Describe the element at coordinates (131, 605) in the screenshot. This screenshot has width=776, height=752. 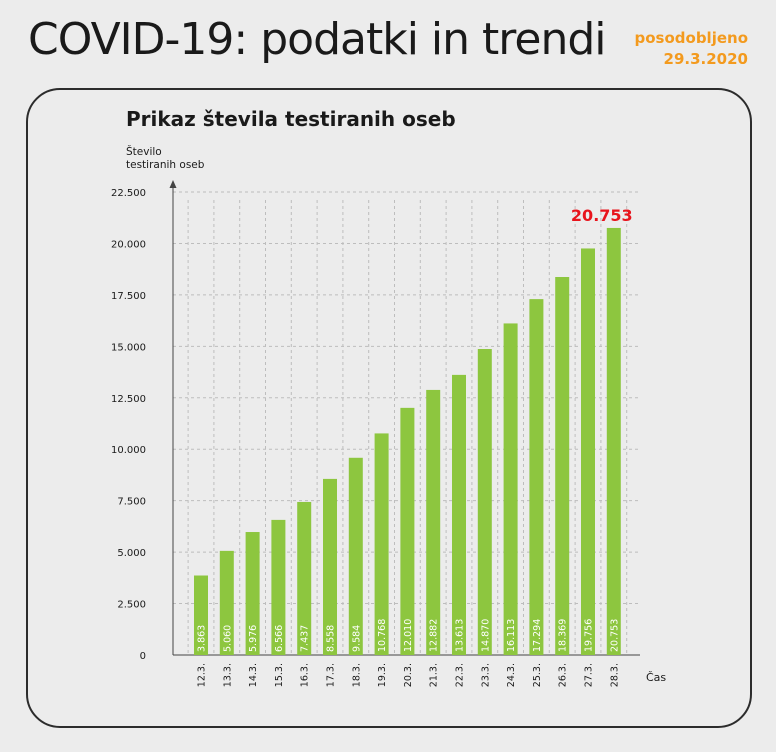
I see `y-tick-label: 2.500` at that location.